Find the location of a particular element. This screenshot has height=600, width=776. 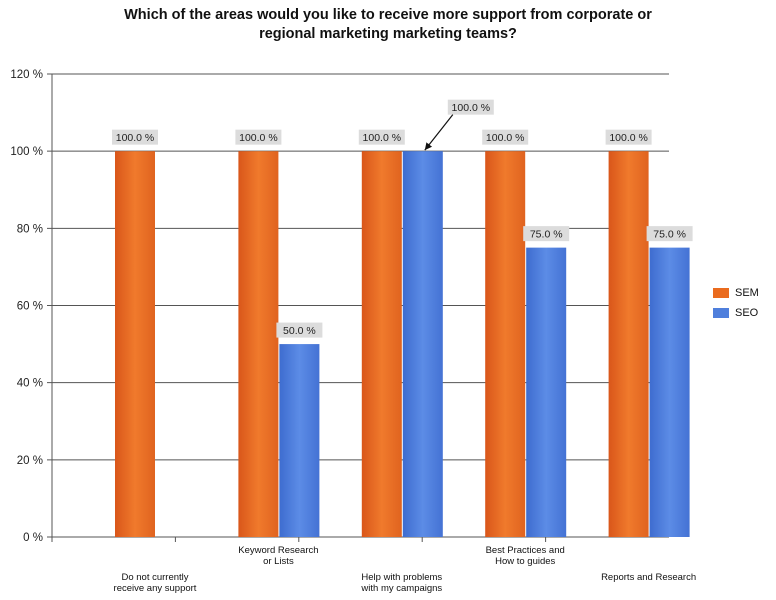

x-category-label: Best Practices and How to guides is located at coordinates (525, 556).